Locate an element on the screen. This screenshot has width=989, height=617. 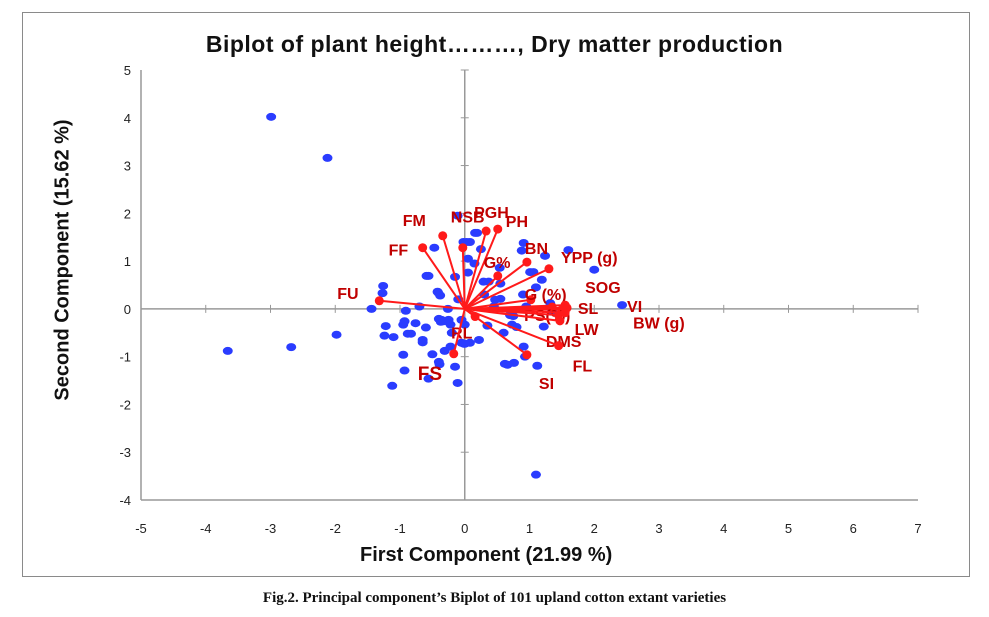
vector-label: RL is located at coordinates (462, 334).